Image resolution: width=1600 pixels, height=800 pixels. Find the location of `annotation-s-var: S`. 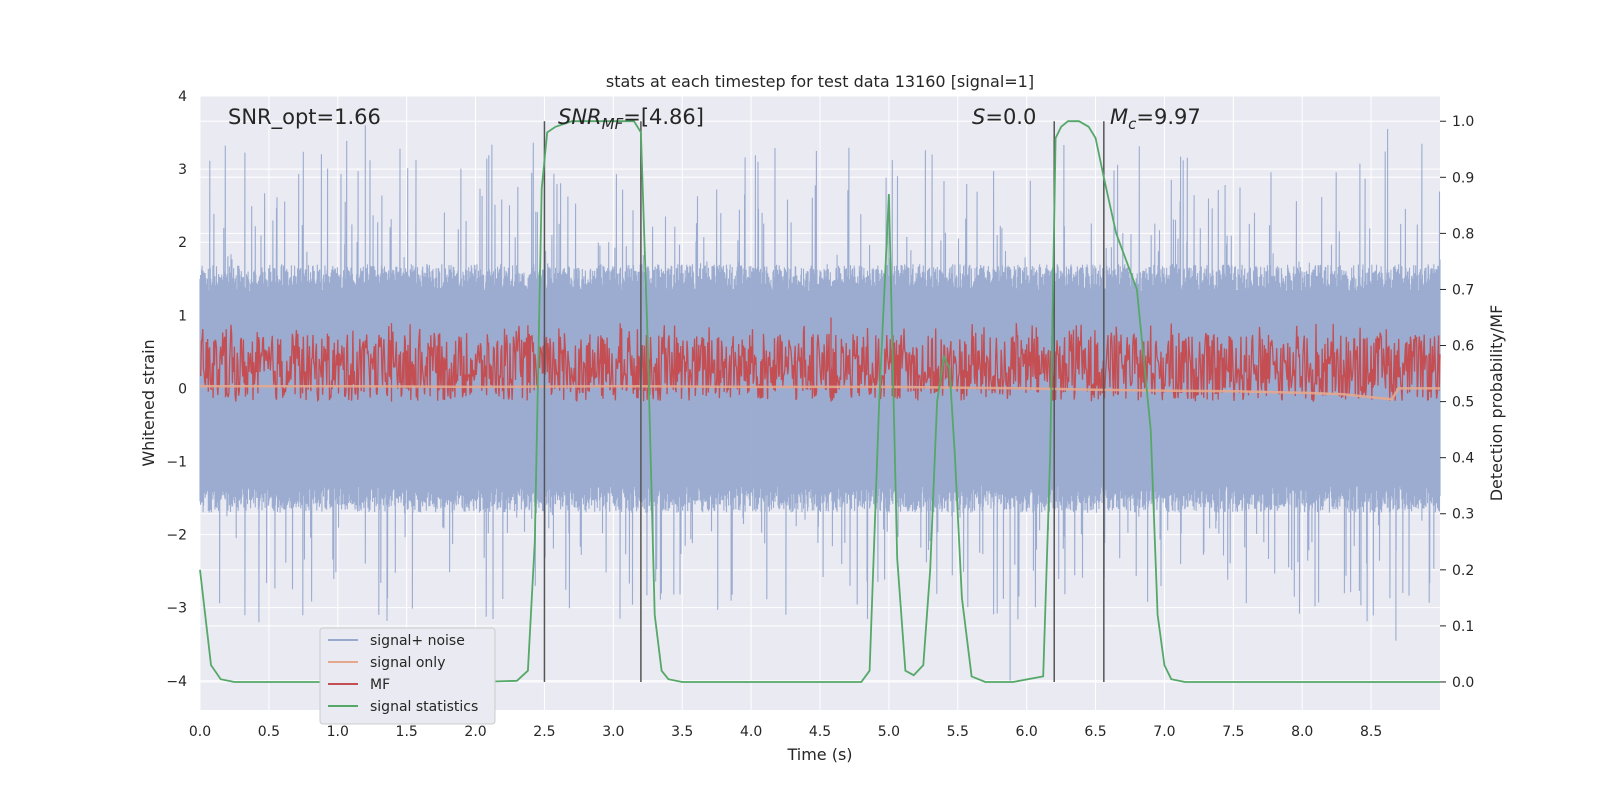

annotation-s-var: S is located at coordinates (978, 117).